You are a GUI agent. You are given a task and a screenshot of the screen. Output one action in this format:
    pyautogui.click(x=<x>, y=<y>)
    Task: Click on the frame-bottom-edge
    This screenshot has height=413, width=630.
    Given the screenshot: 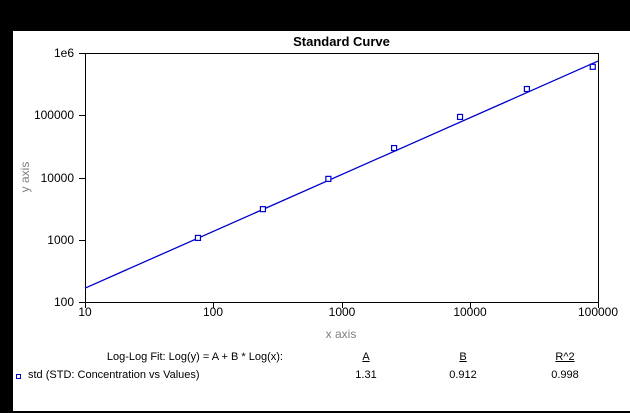 What is the action you would take?
    pyautogui.click(x=315, y=412)
    